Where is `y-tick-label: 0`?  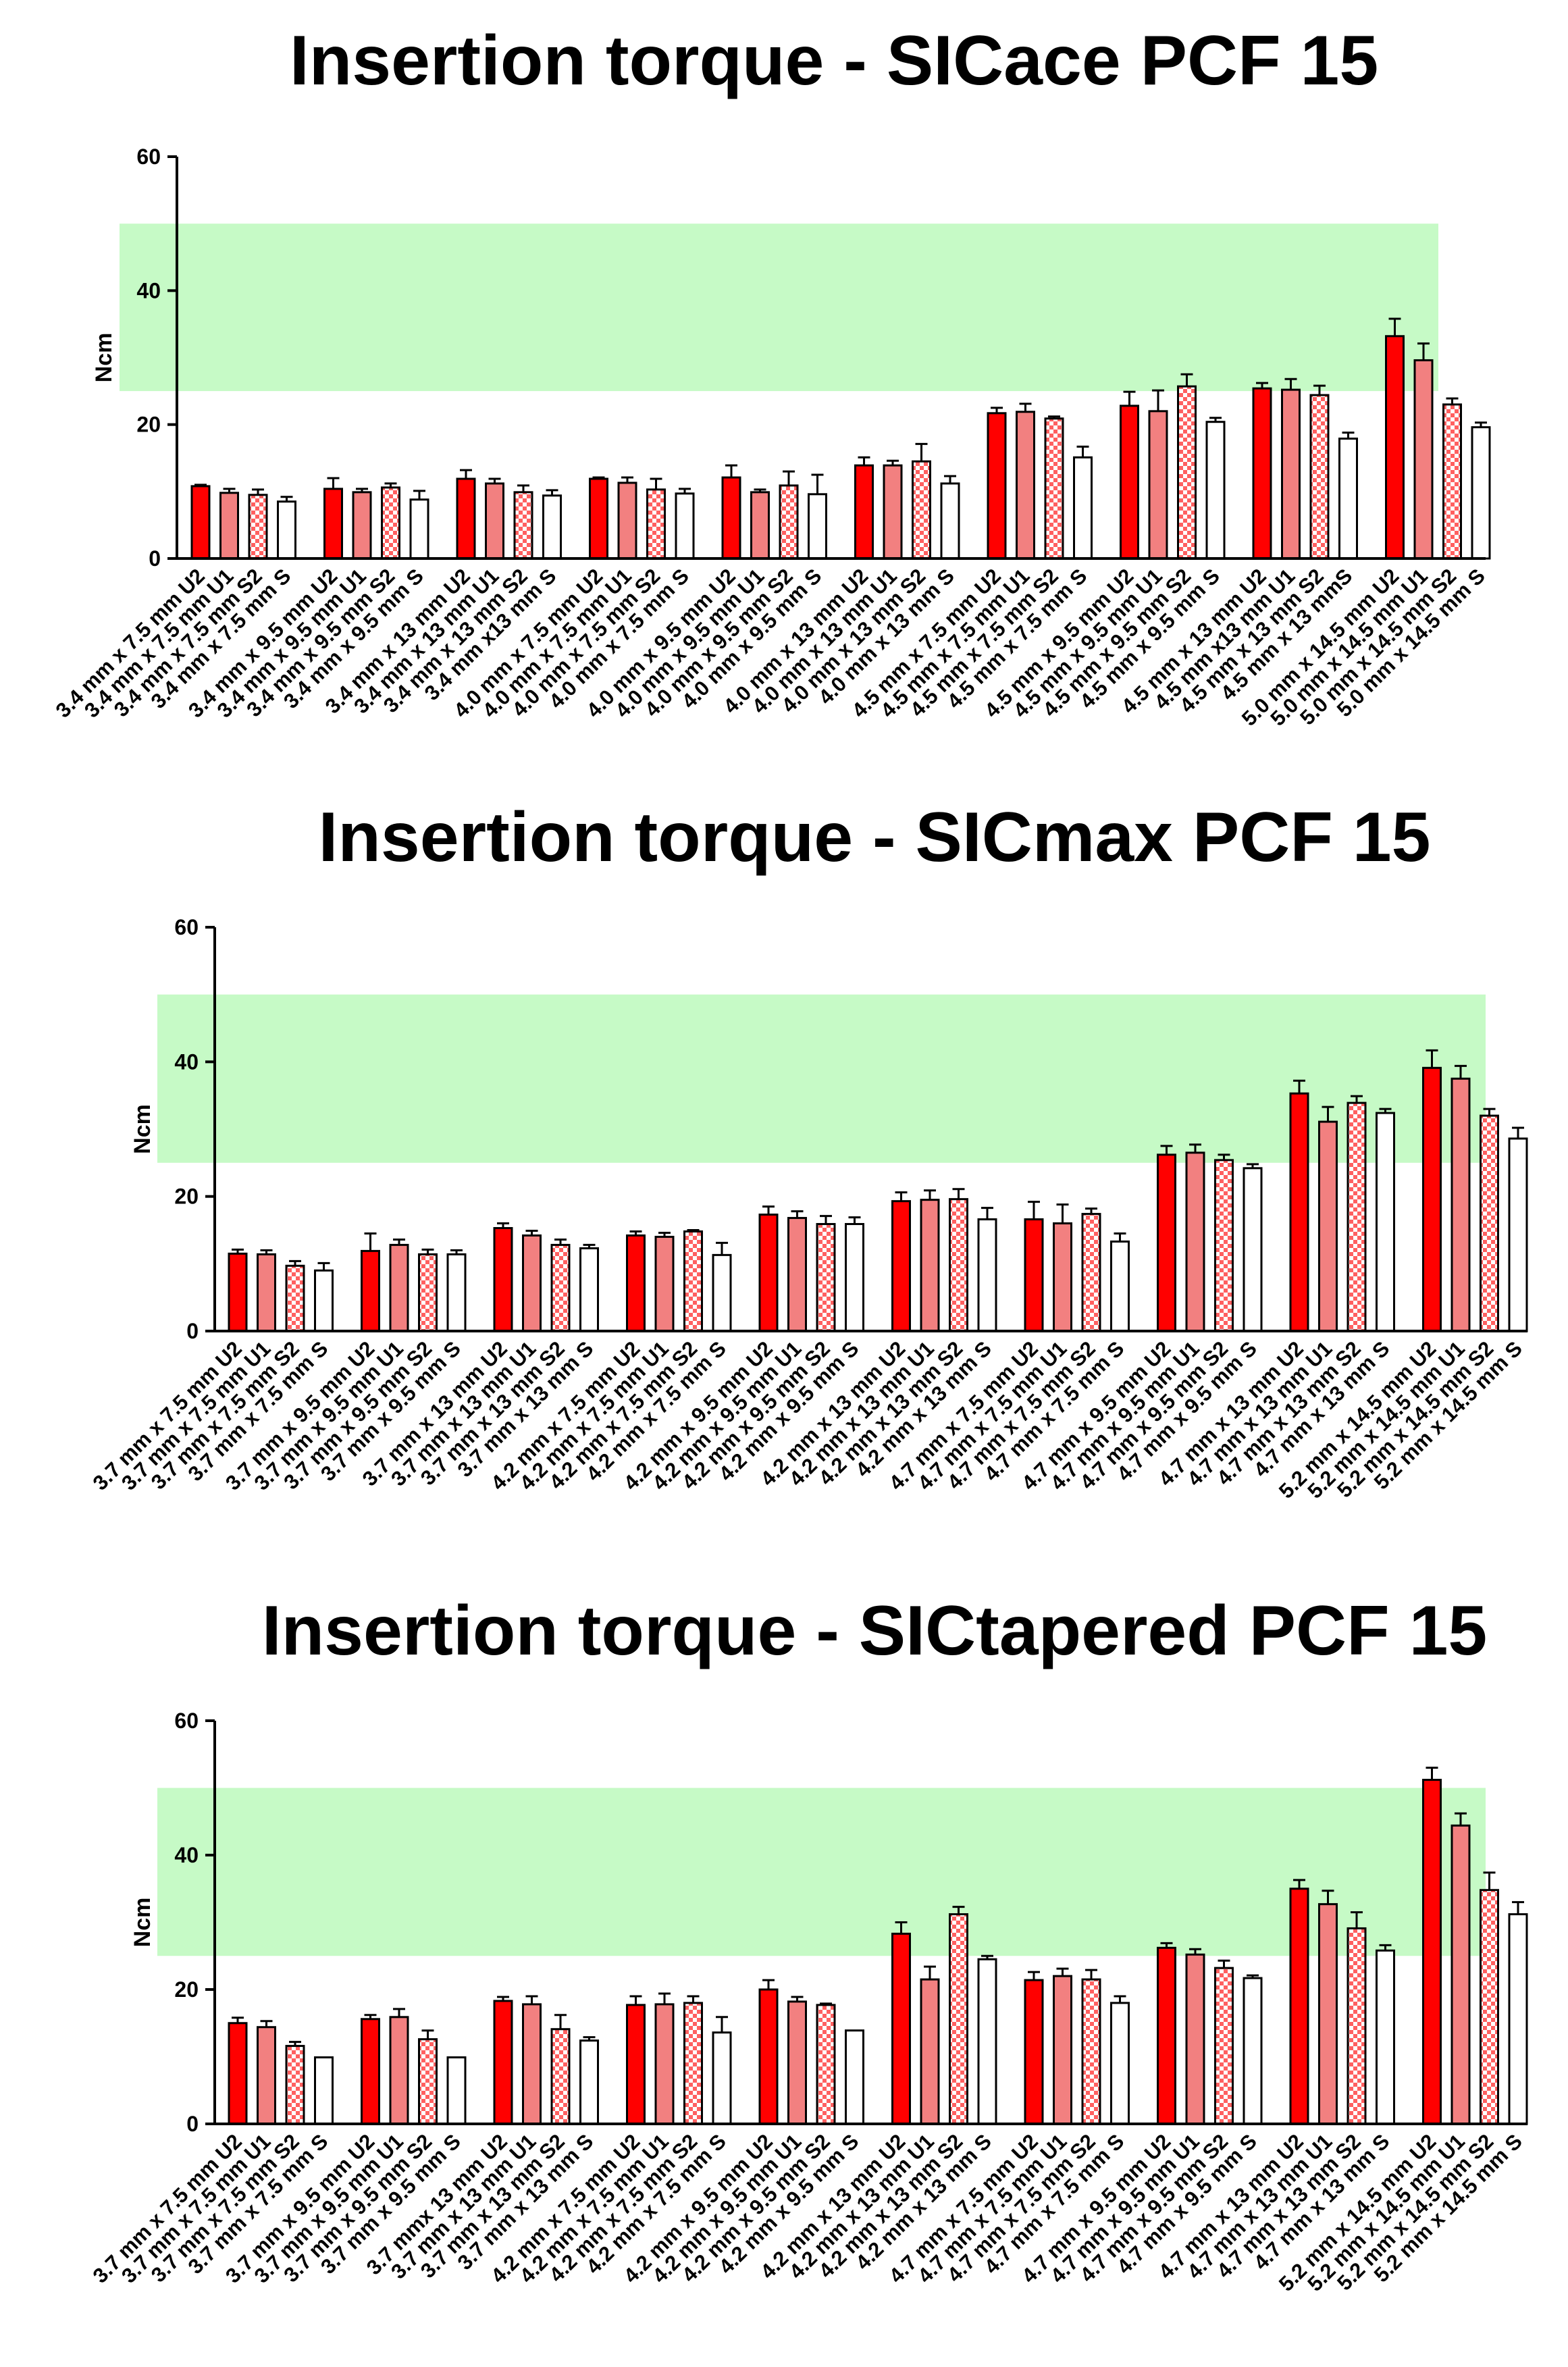
y-tick-label: 0 is located at coordinates (155, 558).